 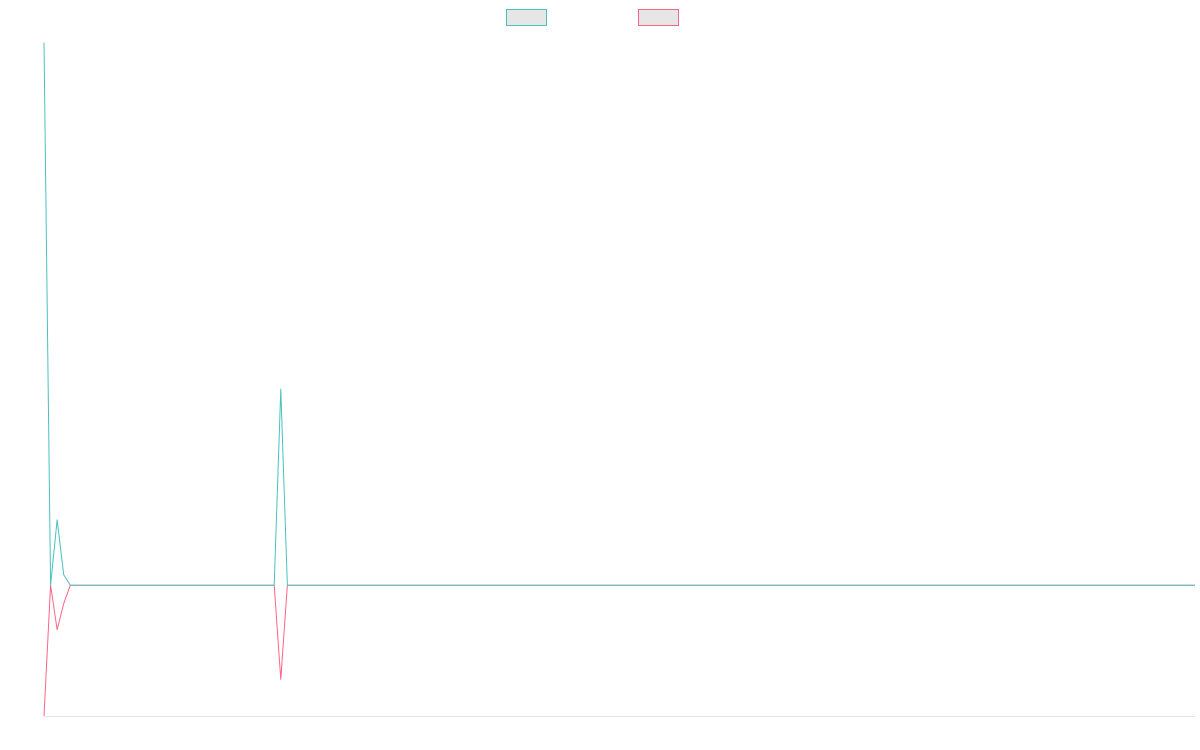 I want to click on legend, so click(x=592, y=17).